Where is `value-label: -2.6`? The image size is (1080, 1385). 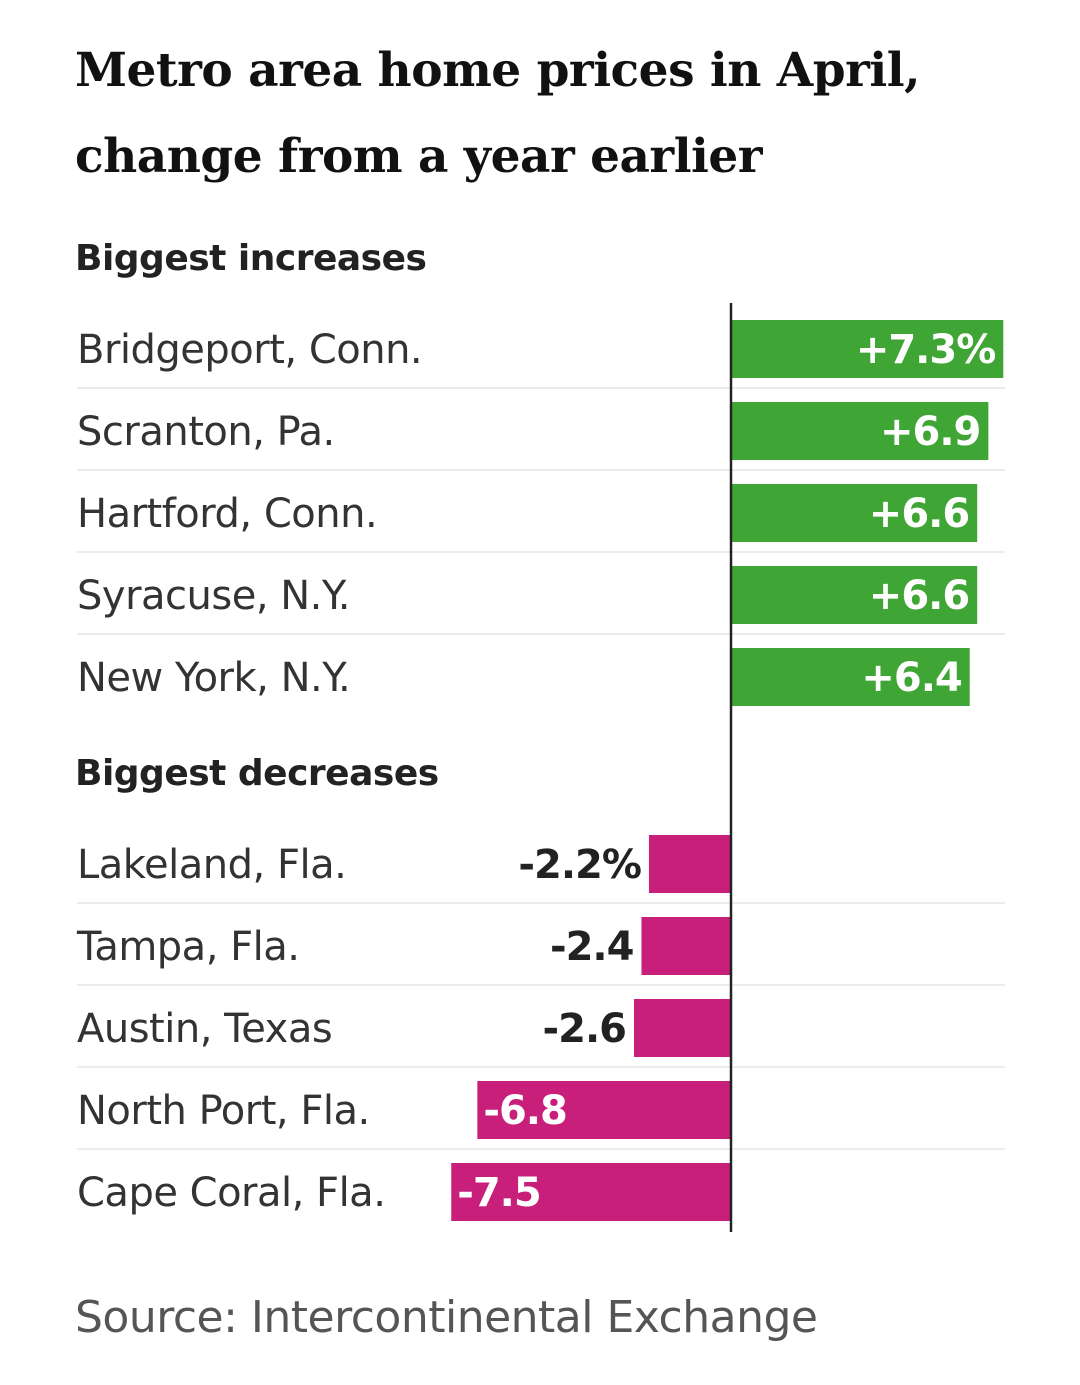
value-label: -2.6 is located at coordinates (584, 1029).